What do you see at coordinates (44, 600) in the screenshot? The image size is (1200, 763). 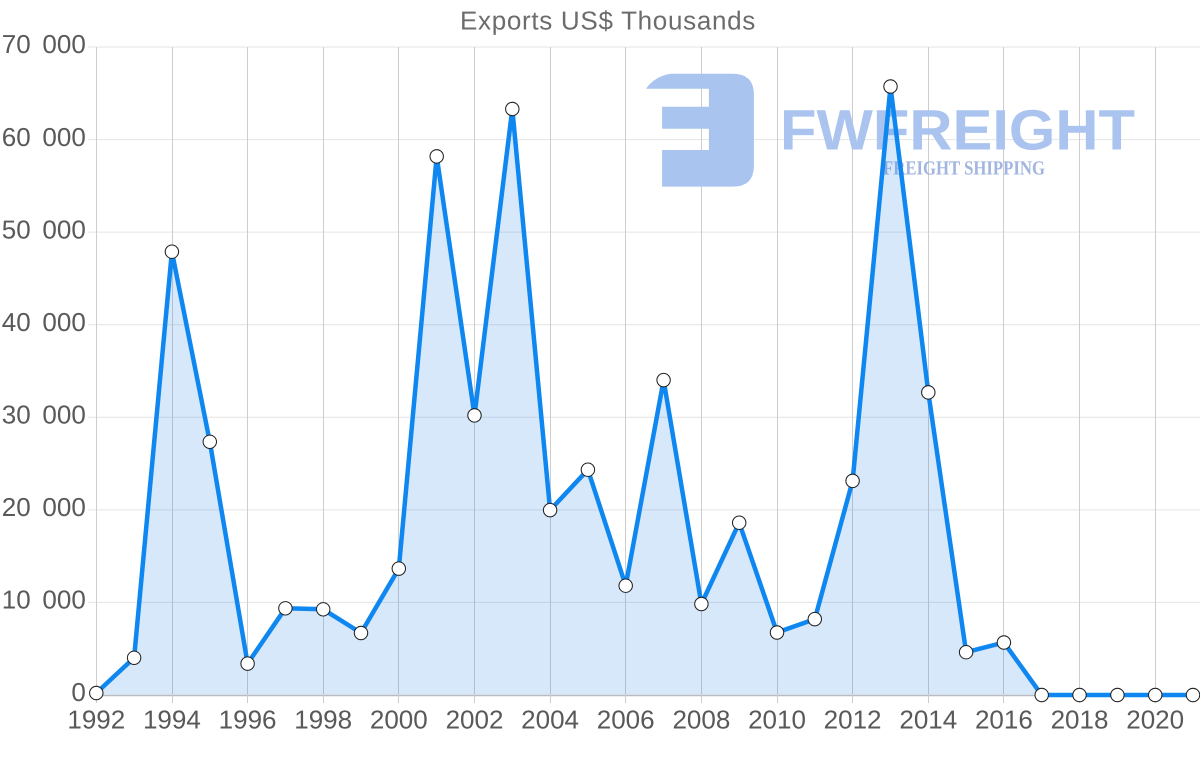 I see `svg-text: 10 000` at bounding box center [44, 600].